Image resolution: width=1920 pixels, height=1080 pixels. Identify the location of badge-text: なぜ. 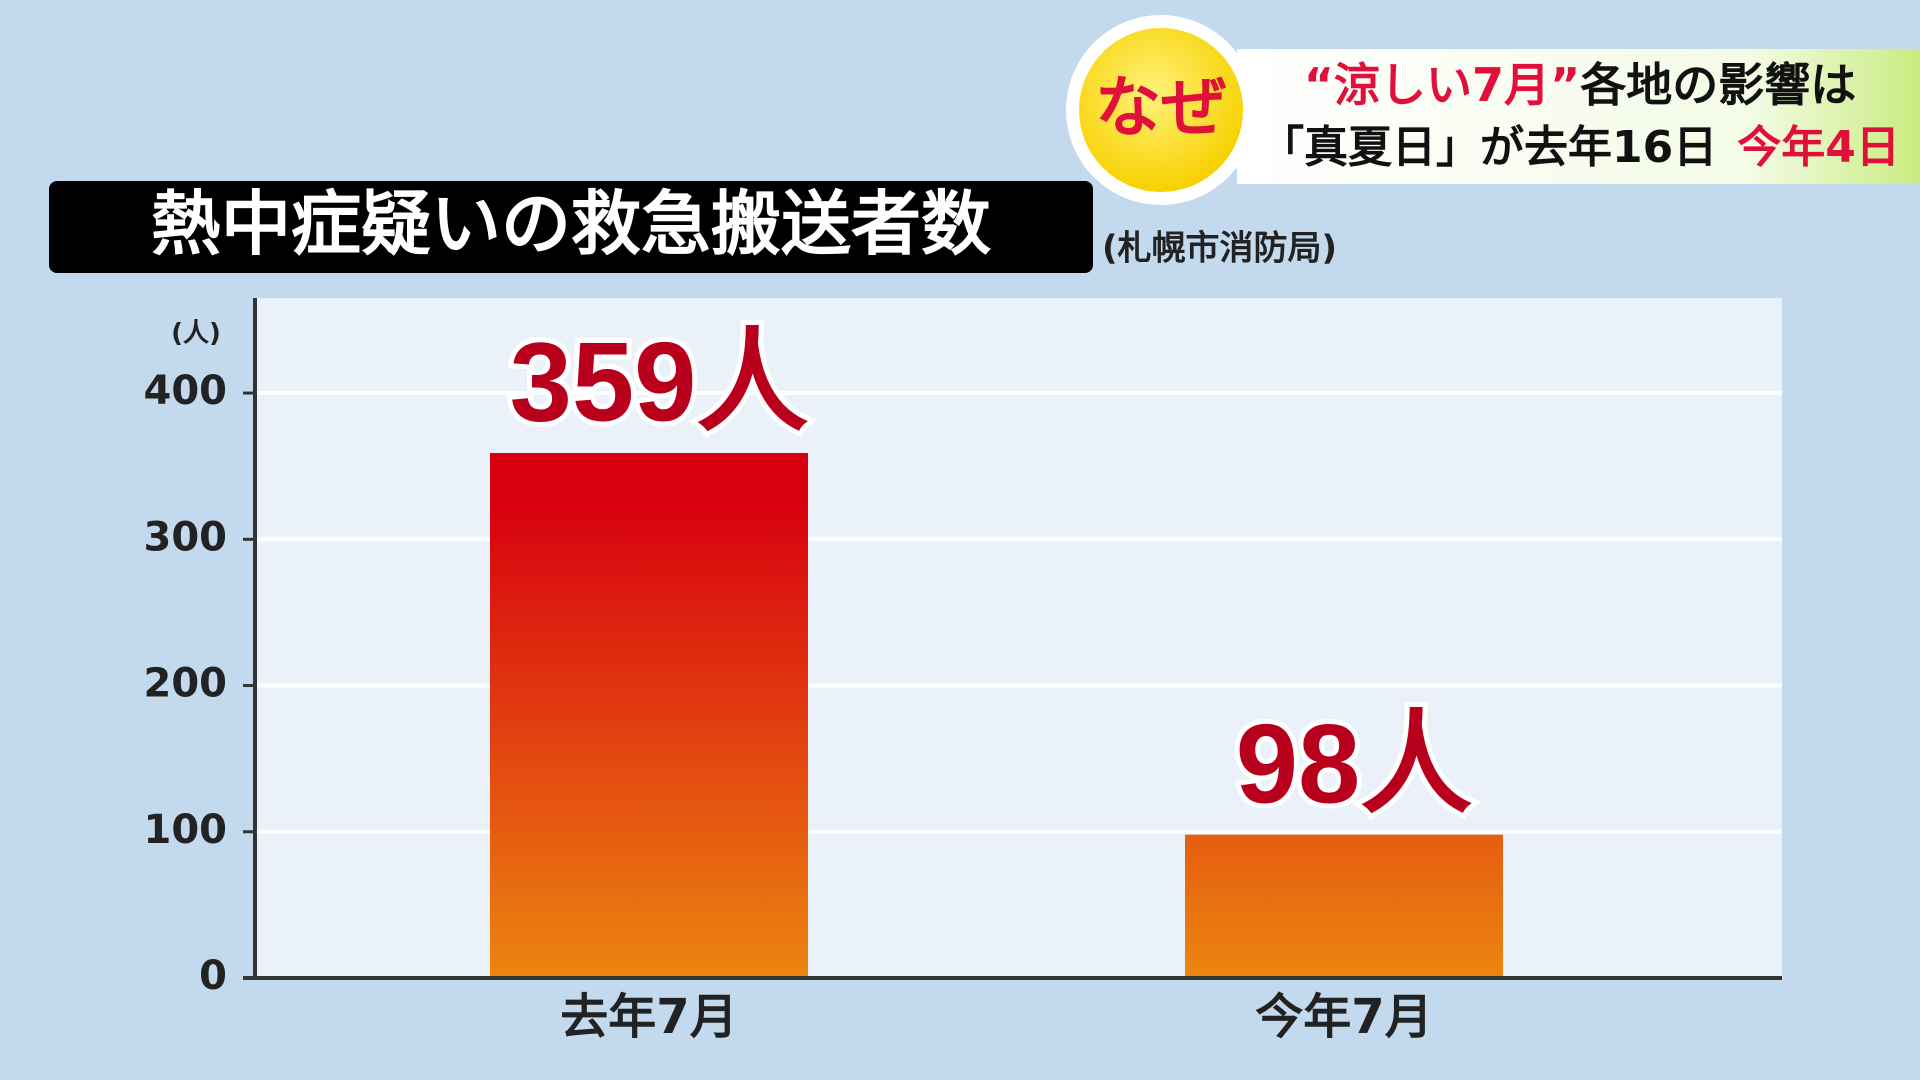
(1161, 107).